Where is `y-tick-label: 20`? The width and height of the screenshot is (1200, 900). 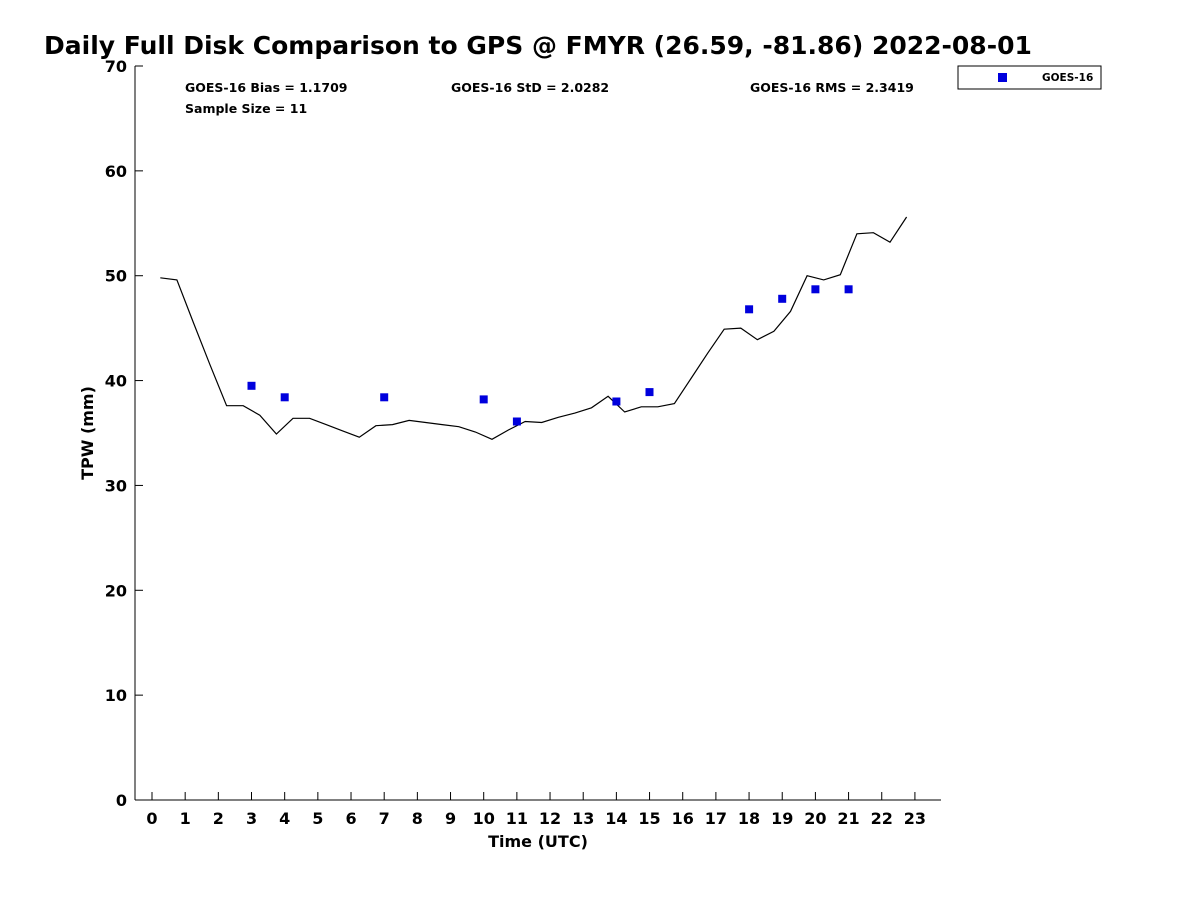
y-tick-label: 20 is located at coordinates (116, 590).